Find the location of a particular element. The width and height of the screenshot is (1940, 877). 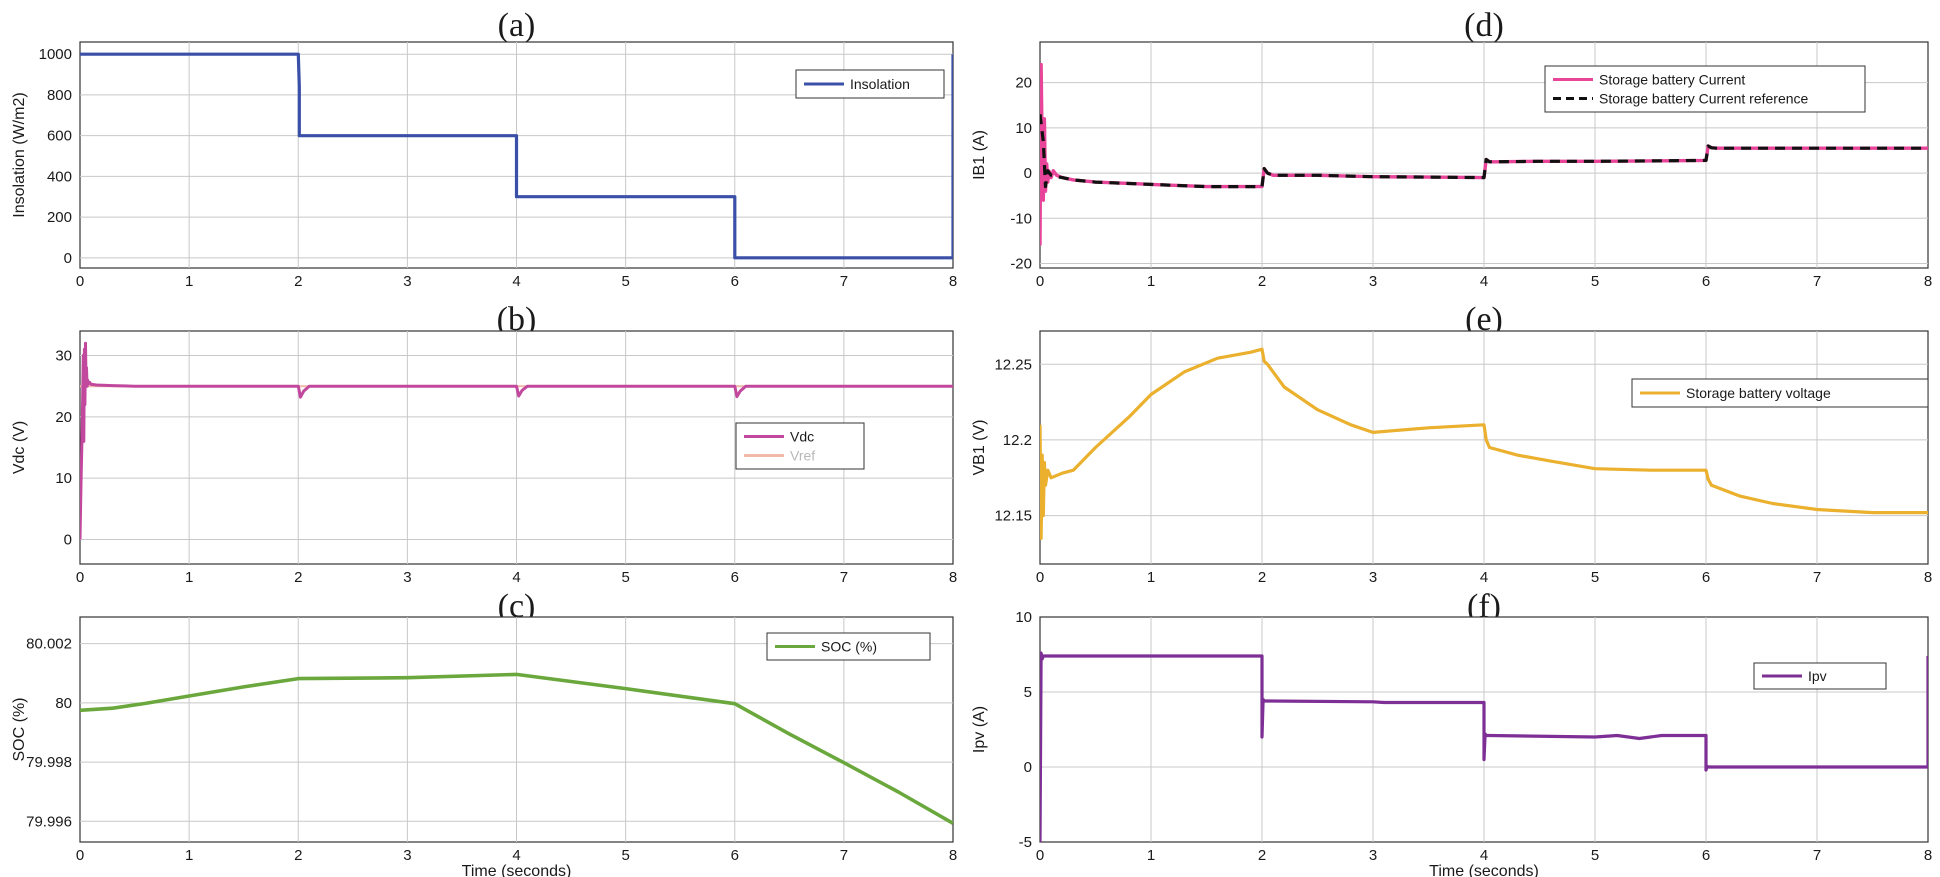

y-tick-label: -5 is located at coordinates (1025, 842).